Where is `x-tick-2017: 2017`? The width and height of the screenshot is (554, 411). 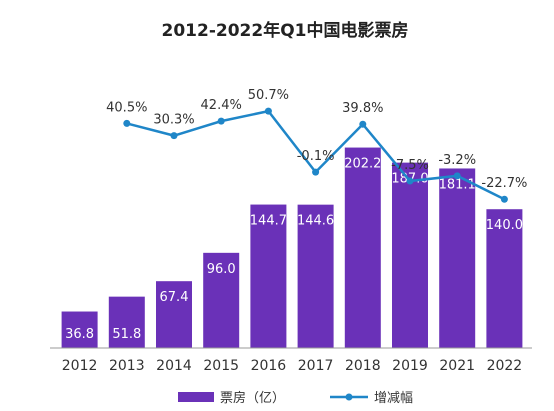 x-tick-2017: 2017 is located at coordinates (316, 366).